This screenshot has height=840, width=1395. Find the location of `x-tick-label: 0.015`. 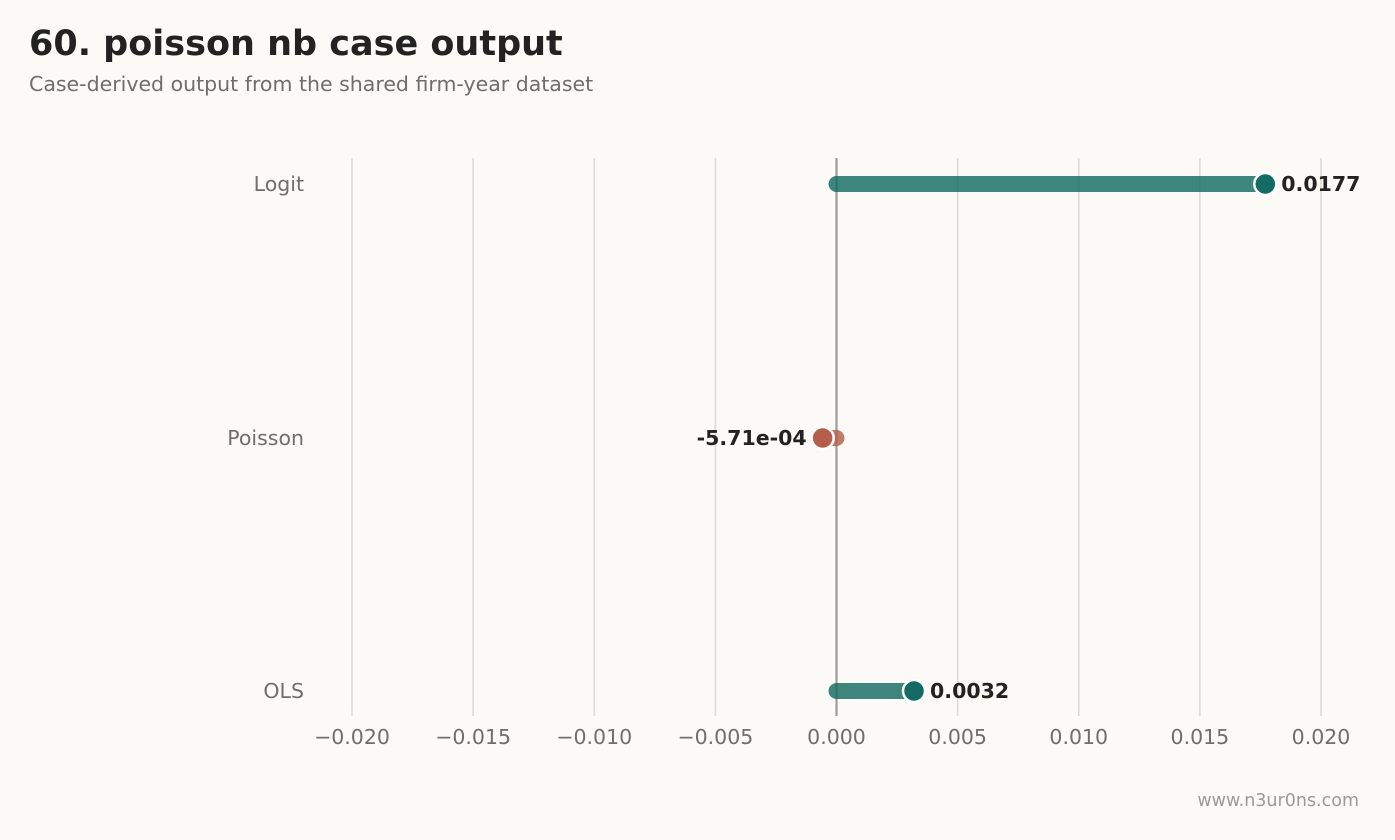

x-tick-label: 0.015 is located at coordinates (1200, 737).